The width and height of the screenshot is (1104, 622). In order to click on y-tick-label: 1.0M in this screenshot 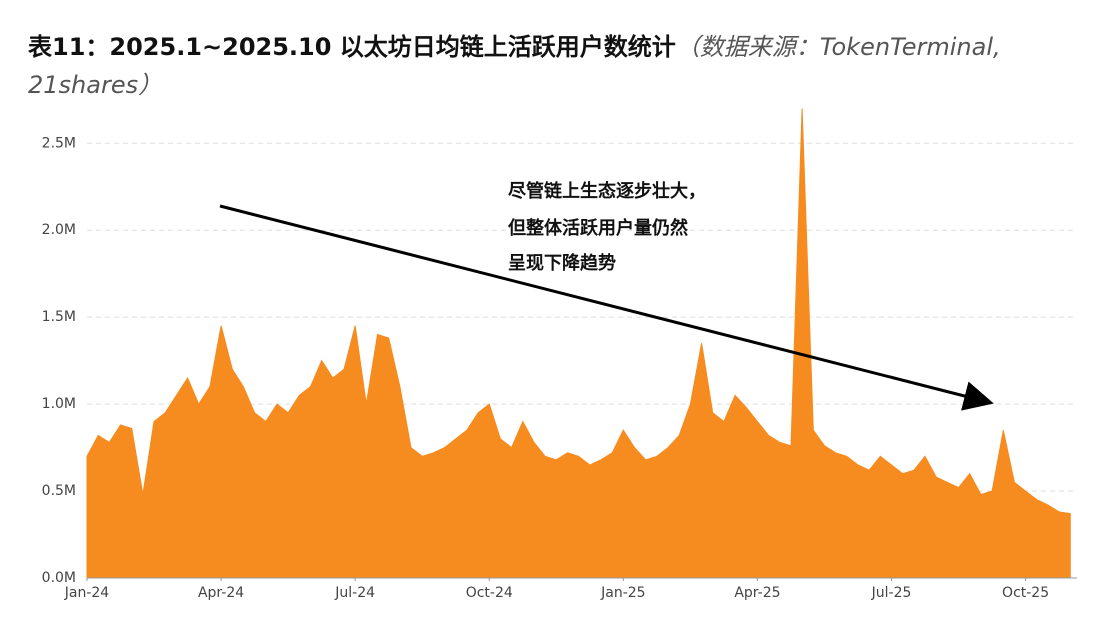, I will do `click(59, 404)`.